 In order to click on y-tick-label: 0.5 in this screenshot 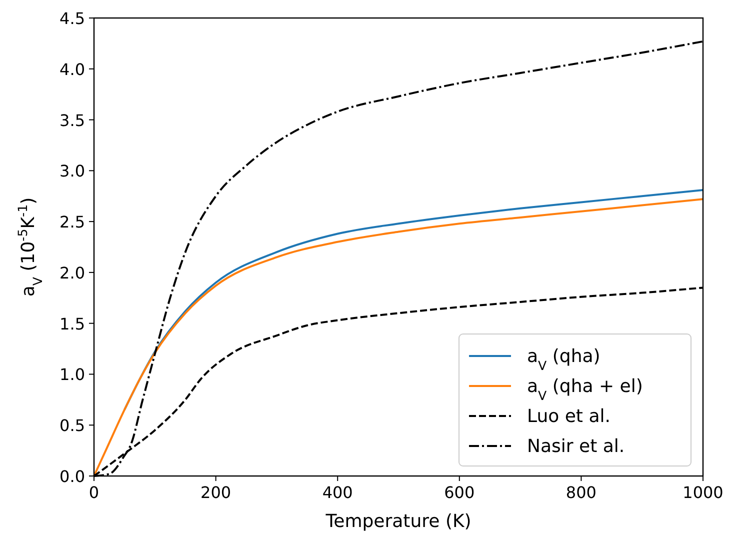, I will do `click(72, 426)`.